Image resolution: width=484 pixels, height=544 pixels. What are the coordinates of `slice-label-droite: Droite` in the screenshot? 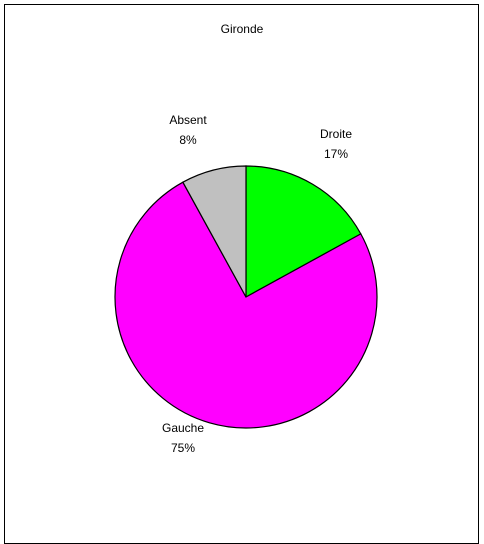 It's located at (336, 134).